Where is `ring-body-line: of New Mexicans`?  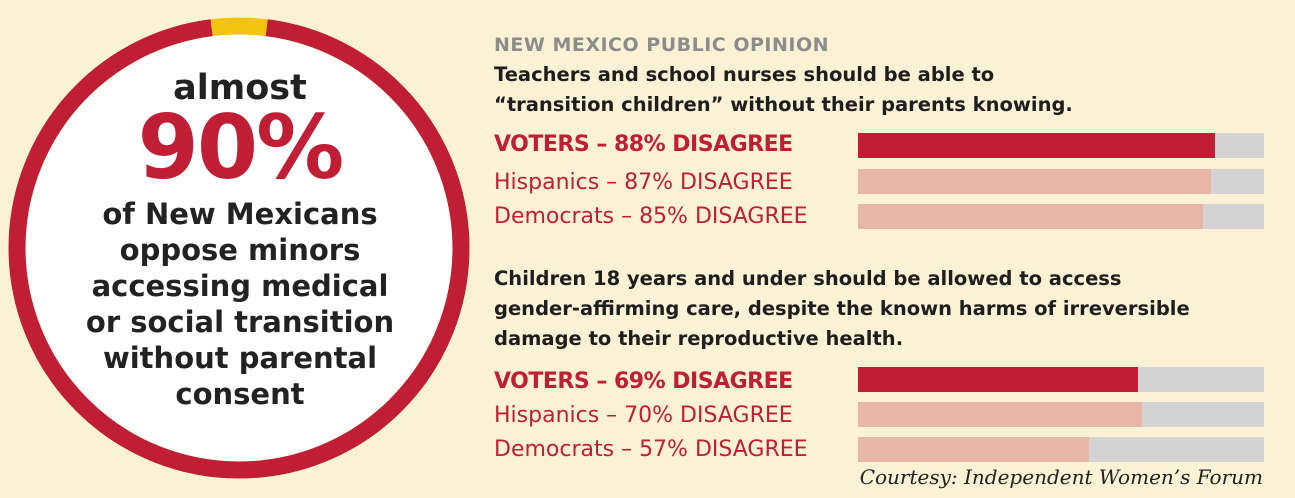
ring-body-line: of New Mexicans is located at coordinates (240, 214).